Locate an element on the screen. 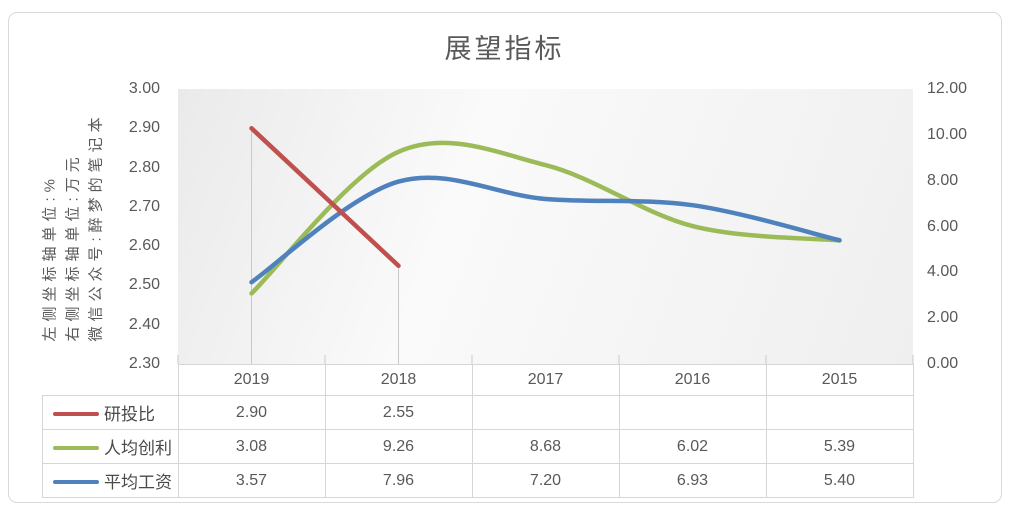  table-value-cell: 5.40 is located at coordinates (839, 480).